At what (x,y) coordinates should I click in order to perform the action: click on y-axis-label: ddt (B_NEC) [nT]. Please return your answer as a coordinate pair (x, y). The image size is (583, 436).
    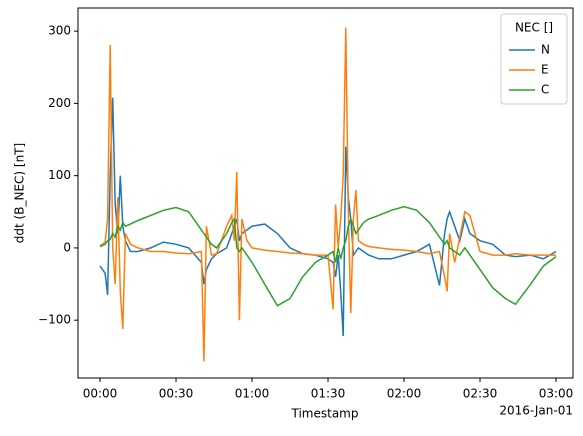
    Looking at the image, I should click on (20, 193).